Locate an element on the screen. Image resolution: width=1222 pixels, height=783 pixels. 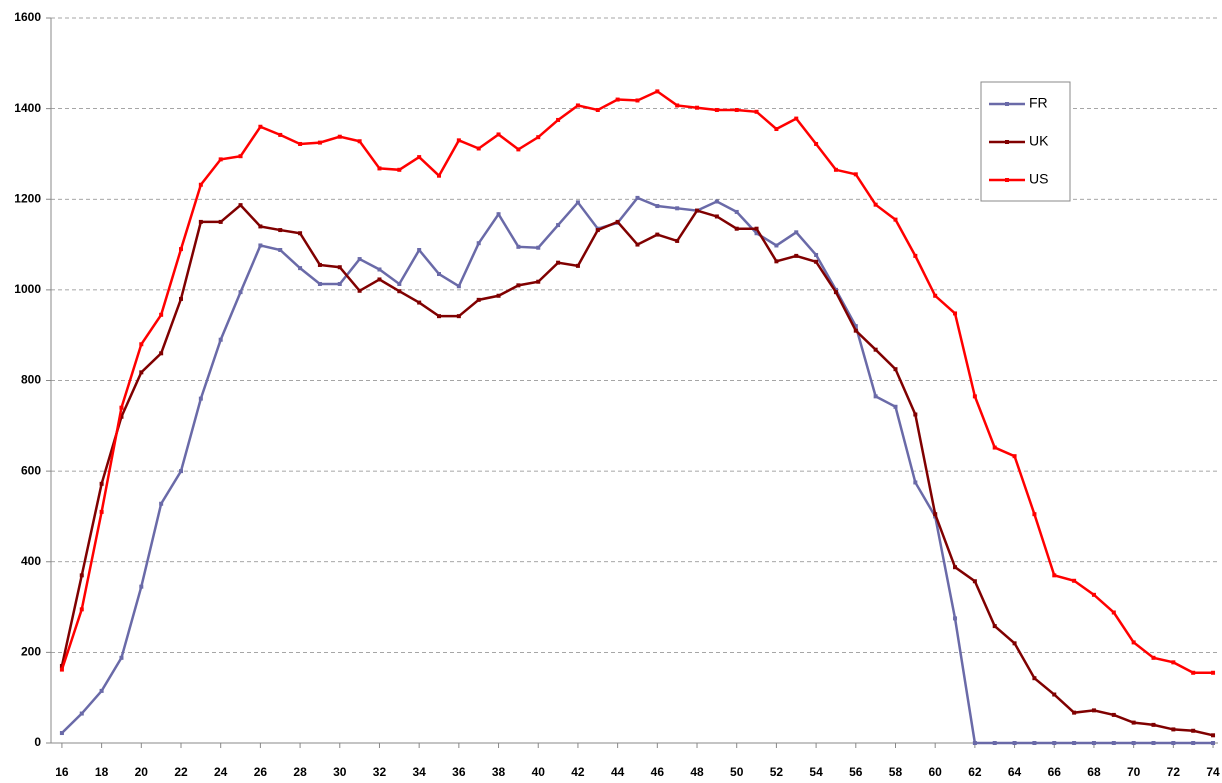
x-tick-label: 74 is located at coordinates (1213, 772).